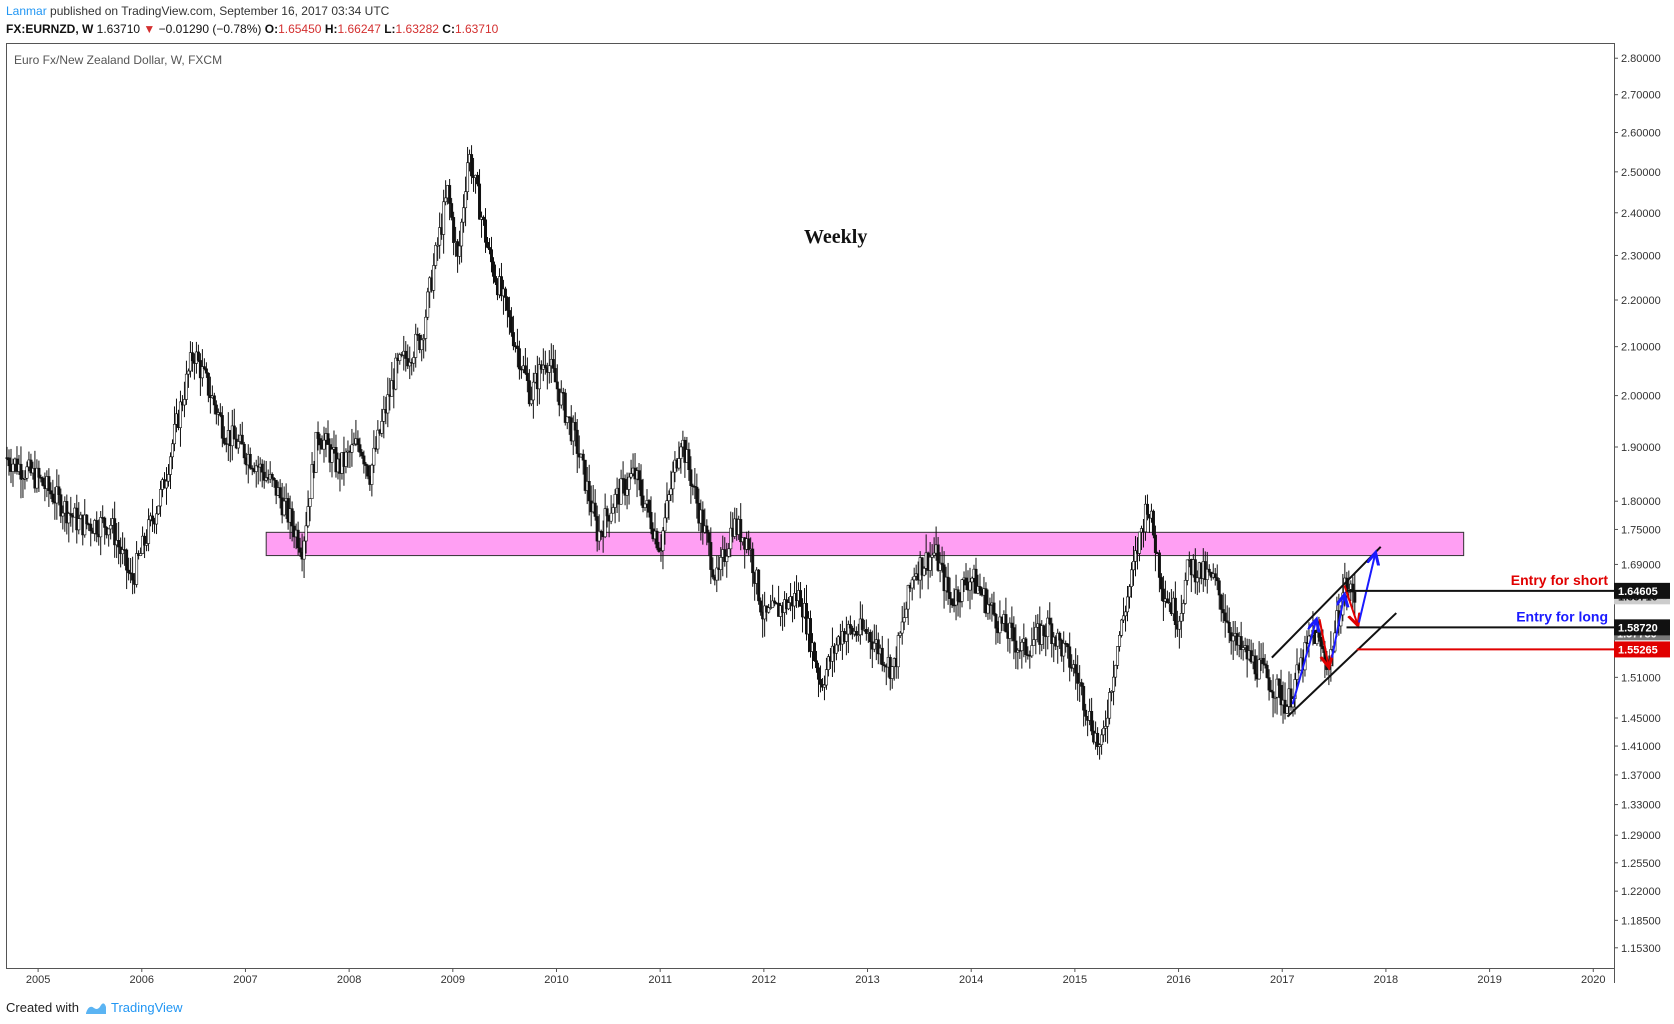 The image size is (1674, 1024). Describe the element at coordinates (1341, 665) in the screenshot. I see `channel-lower-line` at that location.